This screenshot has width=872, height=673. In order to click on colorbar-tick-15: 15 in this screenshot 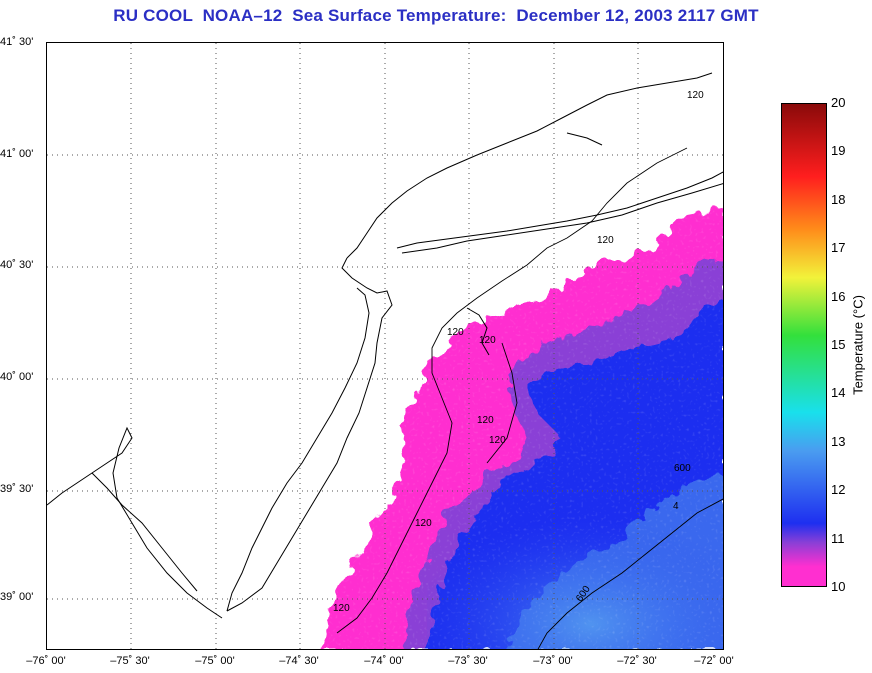, I will do `click(838, 344)`.